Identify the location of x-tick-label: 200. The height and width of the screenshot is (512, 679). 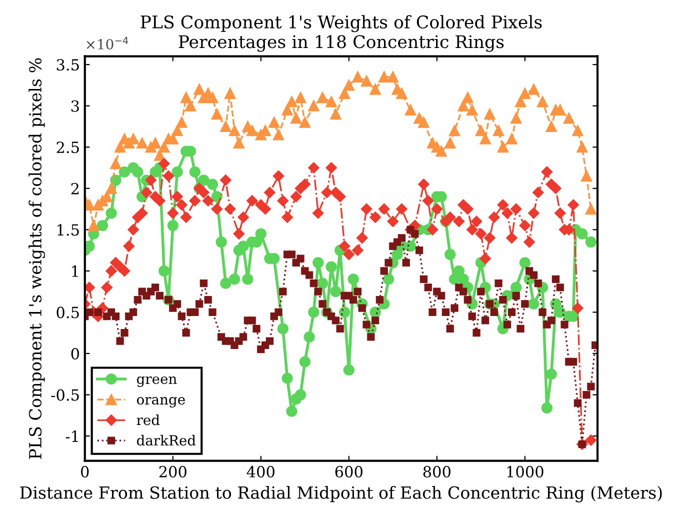
(172, 472).